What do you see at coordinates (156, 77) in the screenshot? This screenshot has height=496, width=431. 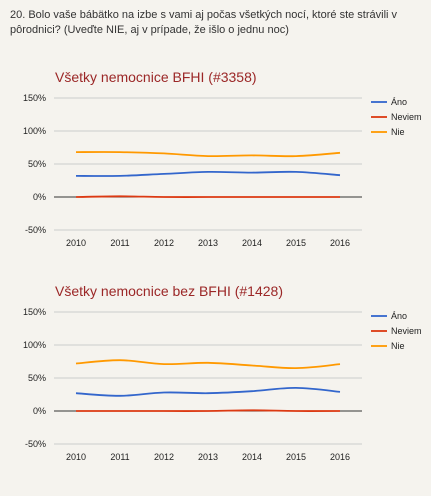 I see `chart-title: Všetky nemocnice BFHI (#3358)` at bounding box center [156, 77].